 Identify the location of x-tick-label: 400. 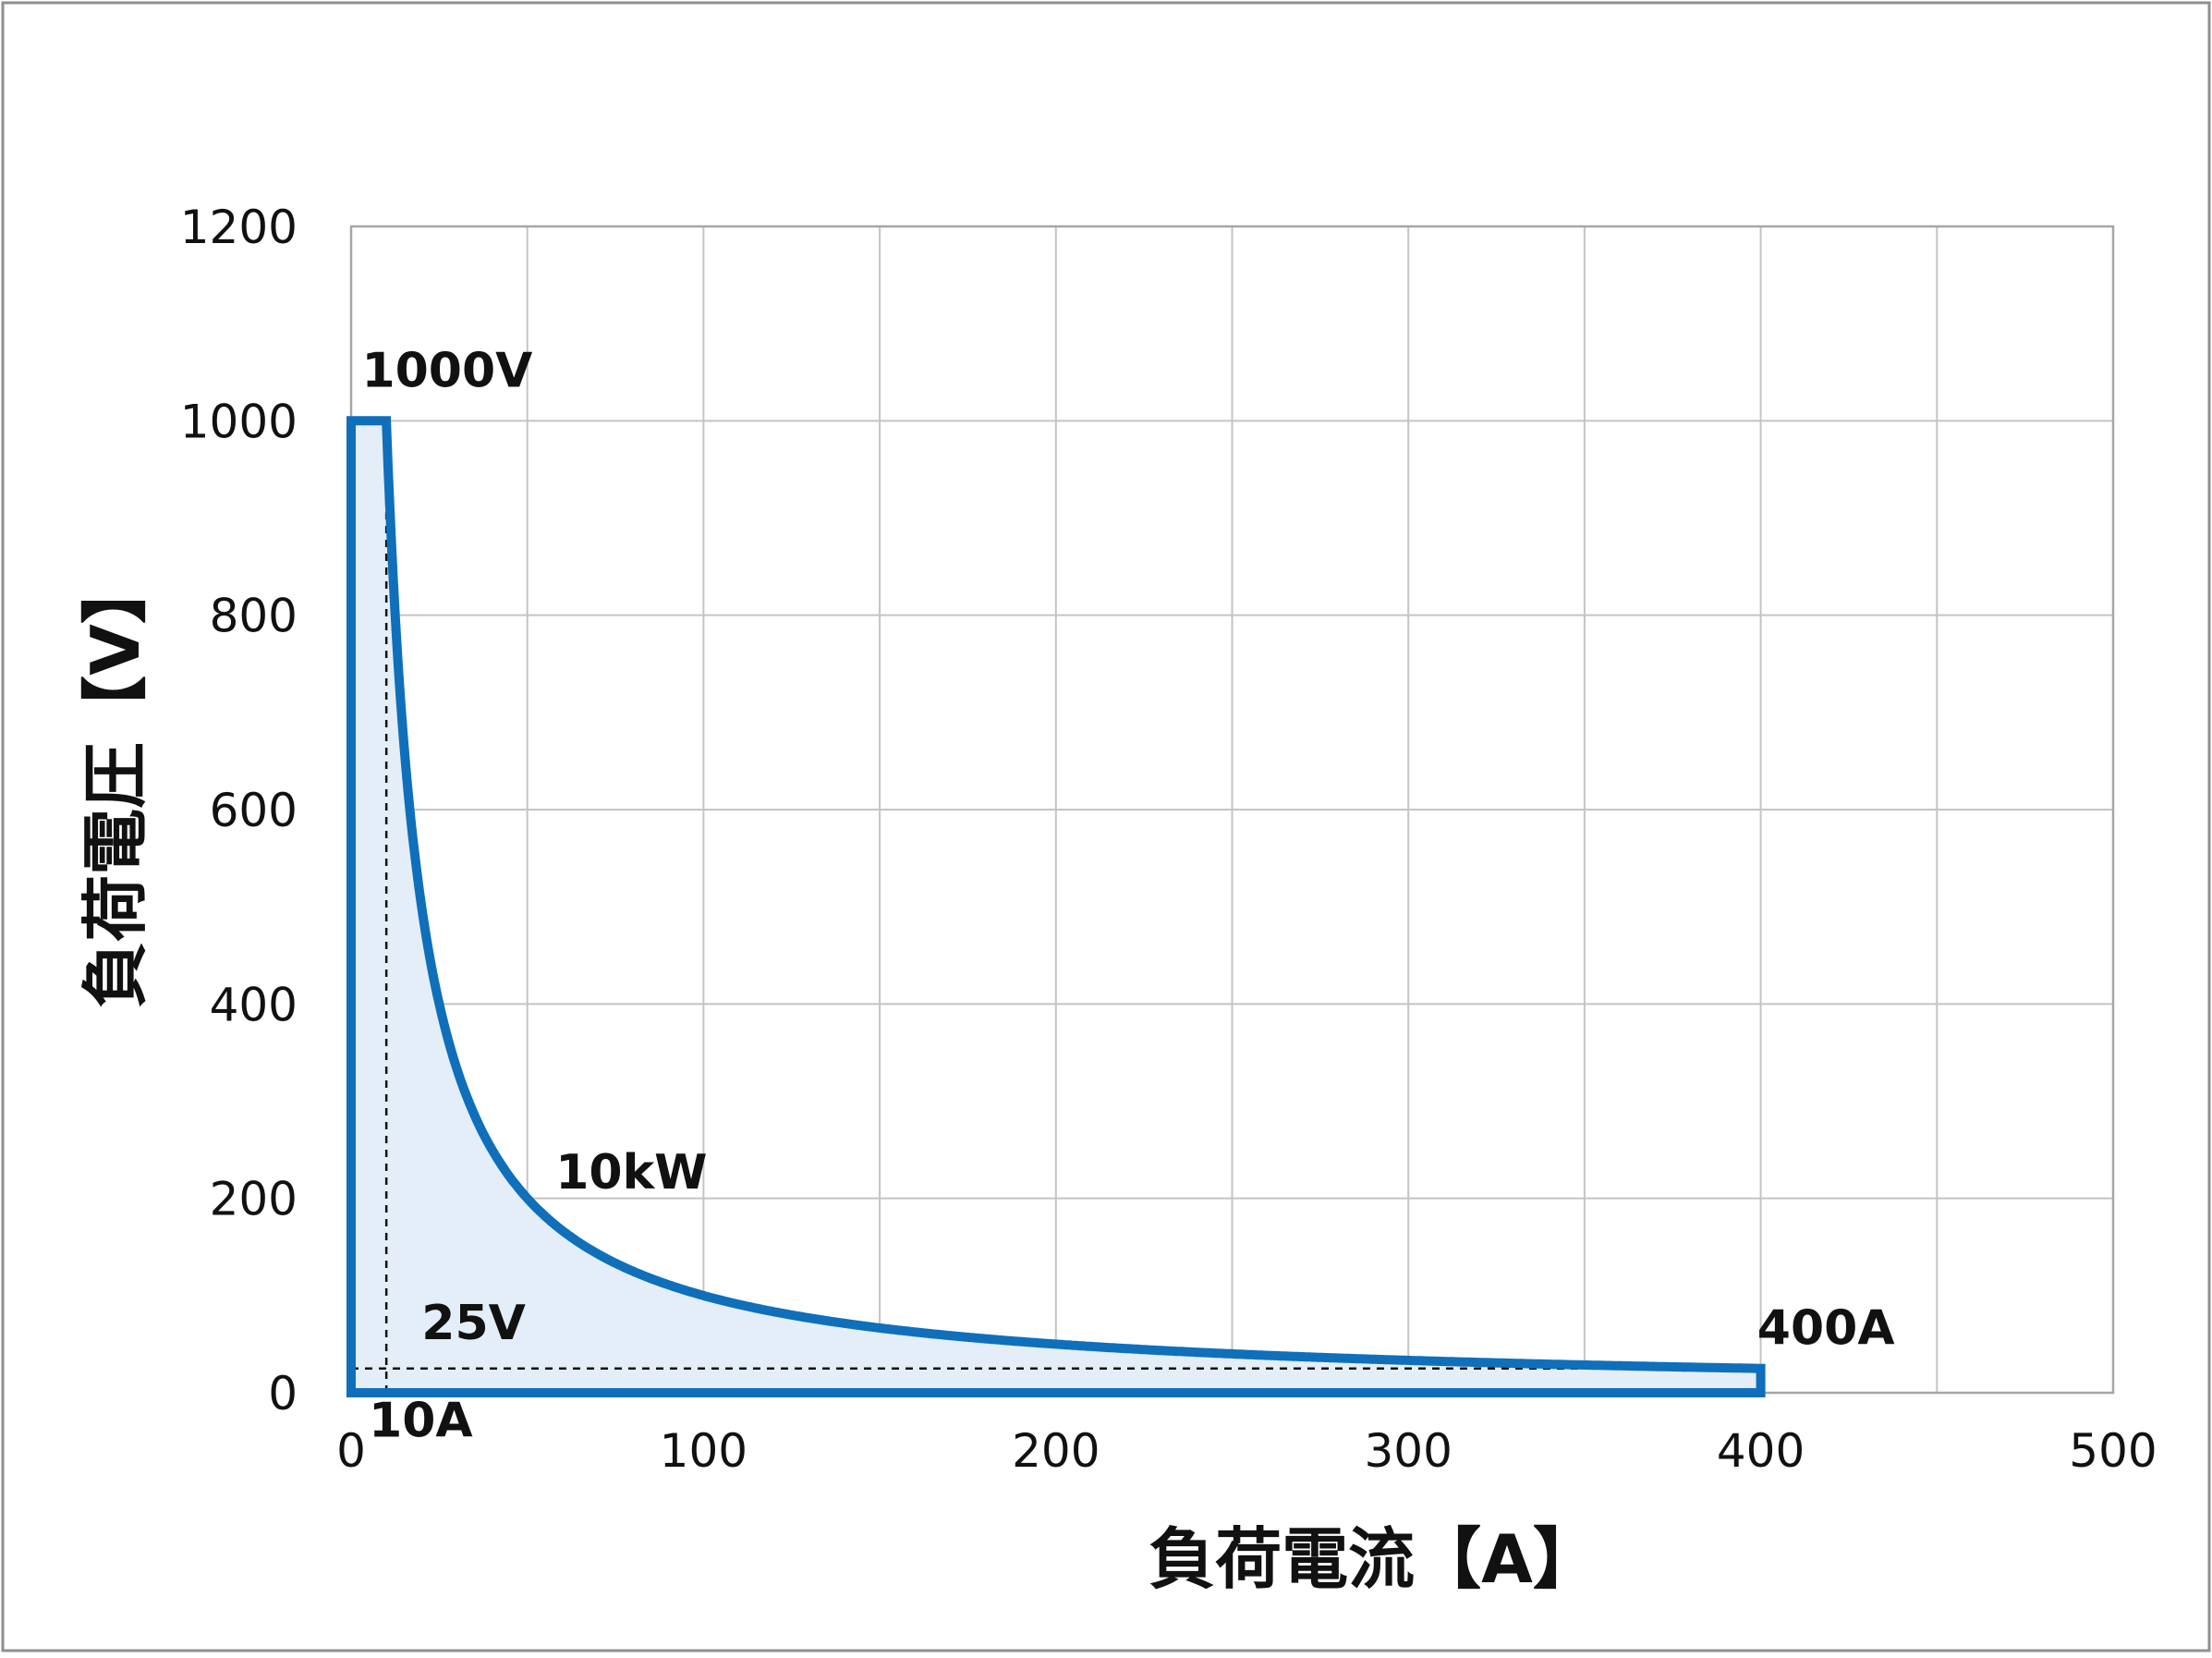
(1761, 1451).